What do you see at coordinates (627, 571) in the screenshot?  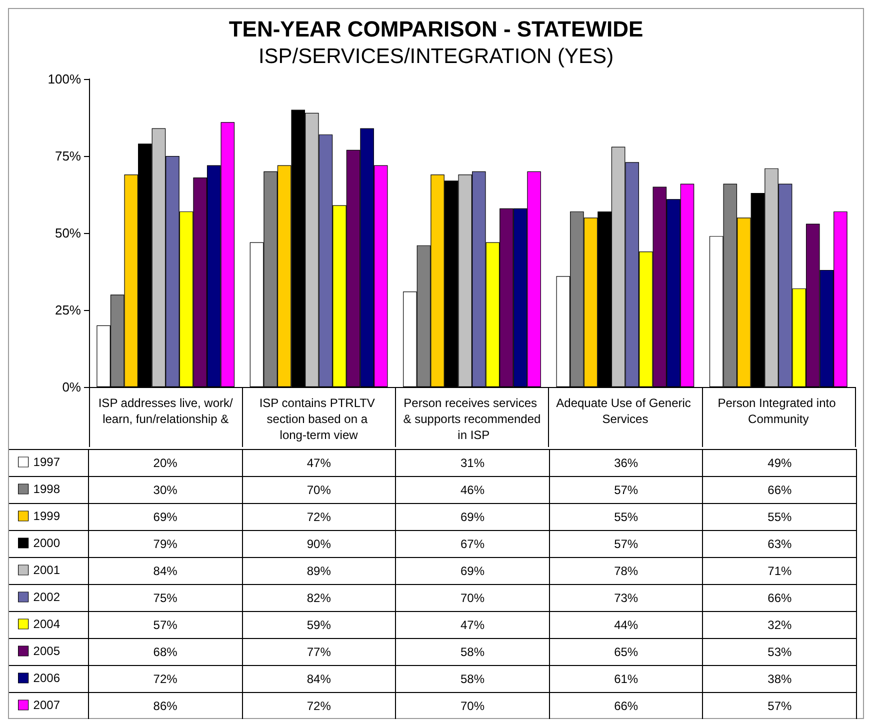 I see `data-label: 78%` at bounding box center [627, 571].